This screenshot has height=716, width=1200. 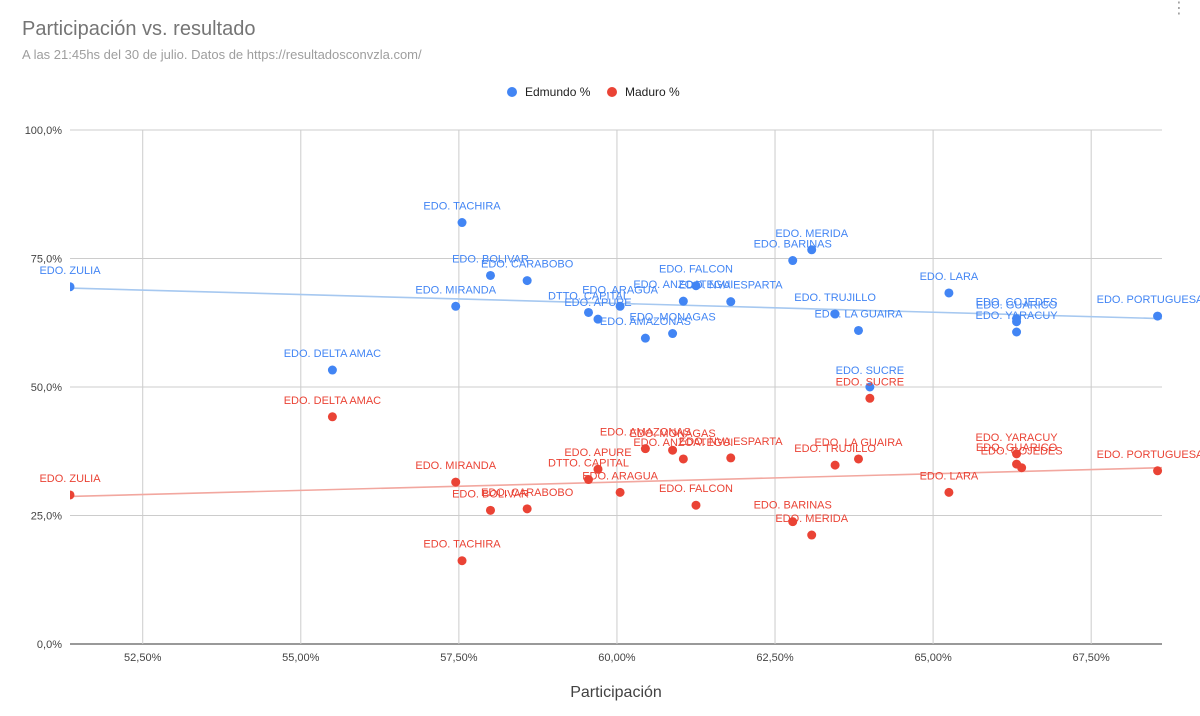 What do you see at coordinates (44, 131) in the screenshot?
I see `y-tick-label: 100,0%` at bounding box center [44, 131].